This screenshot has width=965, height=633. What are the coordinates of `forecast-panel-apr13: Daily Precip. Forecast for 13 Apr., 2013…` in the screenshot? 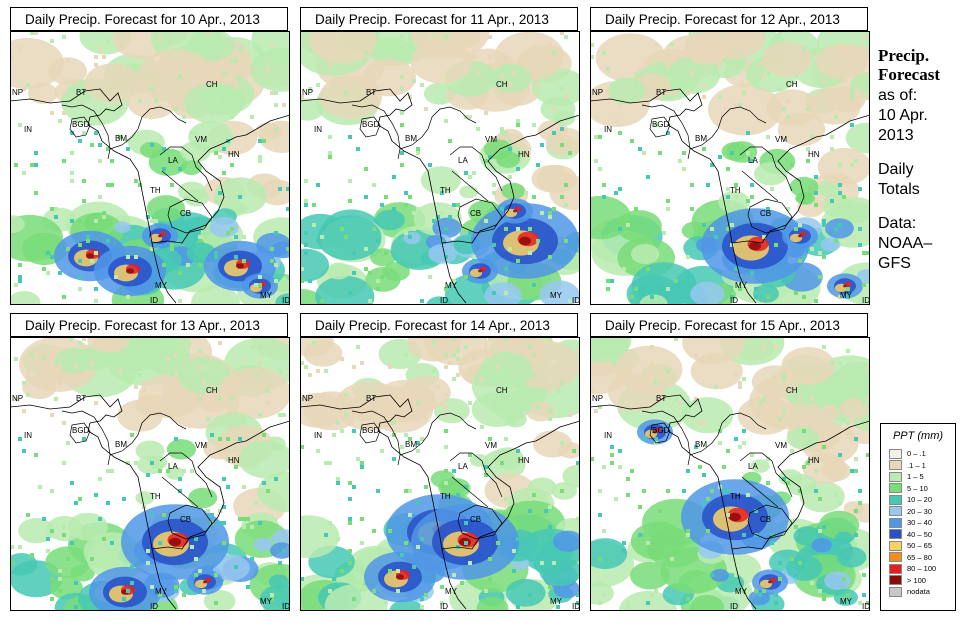 It's located at (150, 462).